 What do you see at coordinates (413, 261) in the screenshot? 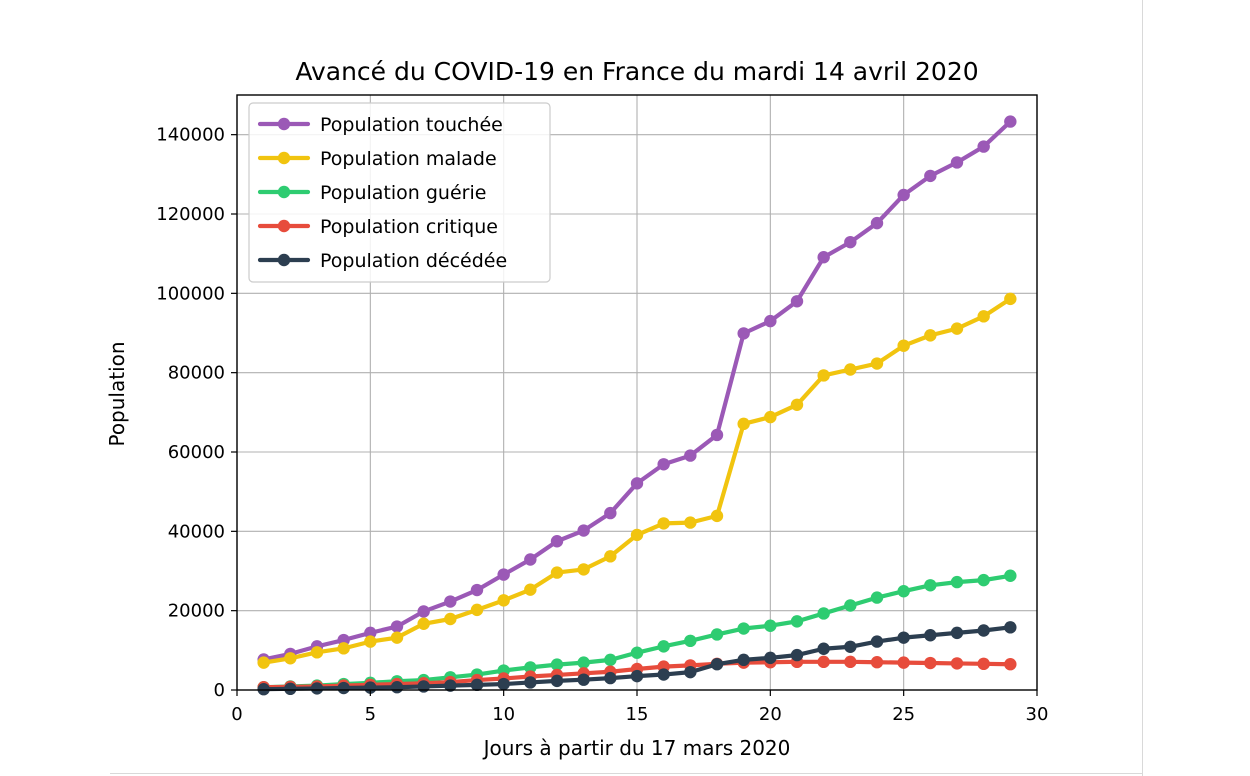
I see `legend-label: Population décédée` at bounding box center [413, 261].